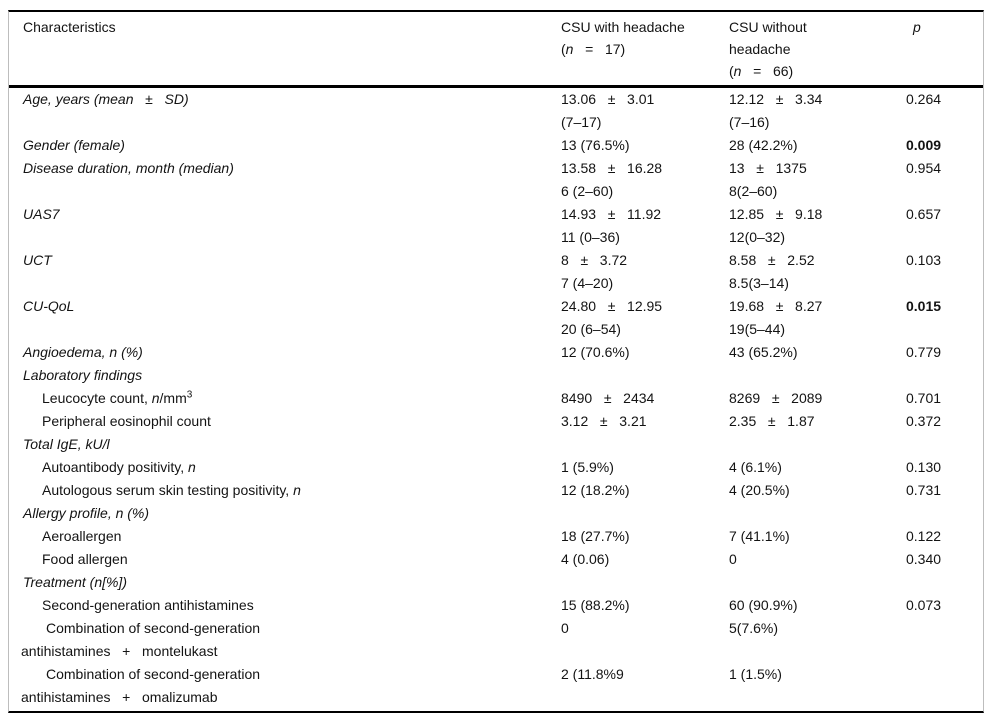  What do you see at coordinates (645, 674) in the screenshot?
I see `cell-csu-with-headache: 2 (11.8%9` at bounding box center [645, 674].